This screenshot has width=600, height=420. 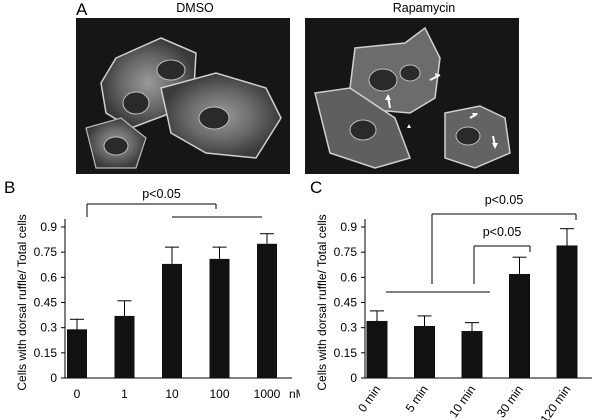 What do you see at coordinates (316, 187) in the screenshot?
I see `panel-c-letter: C` at bounding box center [316, 187].